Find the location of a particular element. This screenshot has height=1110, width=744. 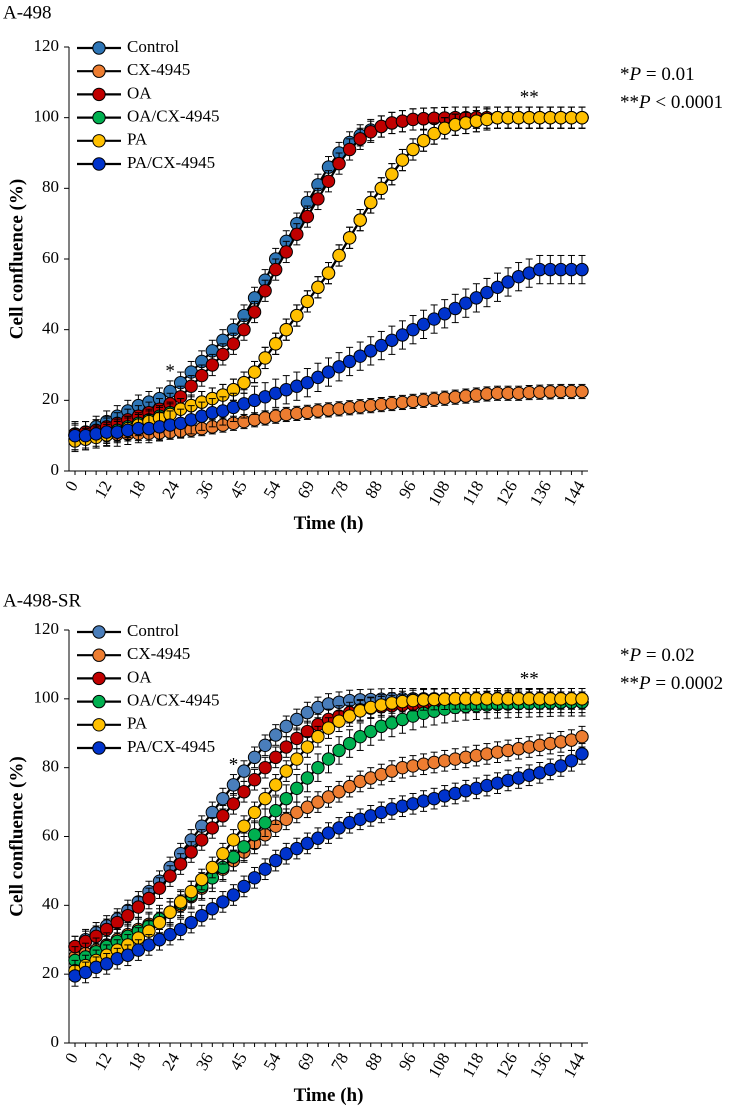

x-tick-label: 18 is located at coordinates (136, 1061).